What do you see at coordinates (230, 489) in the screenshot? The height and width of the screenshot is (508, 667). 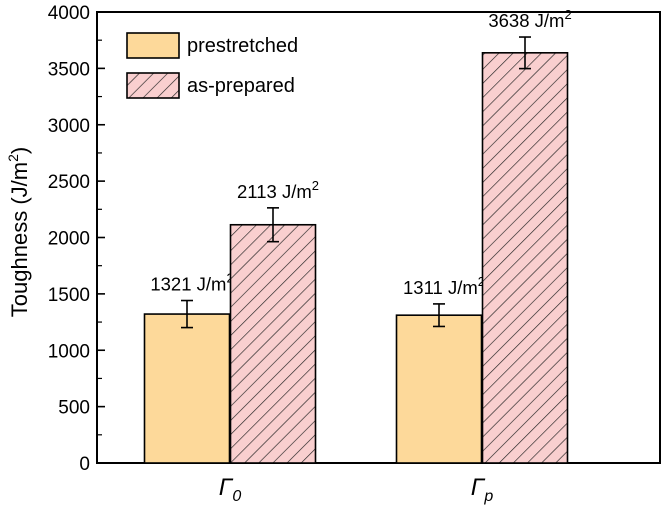 I see `x-tick-label: Γ0` at bounding box center [230, 489].